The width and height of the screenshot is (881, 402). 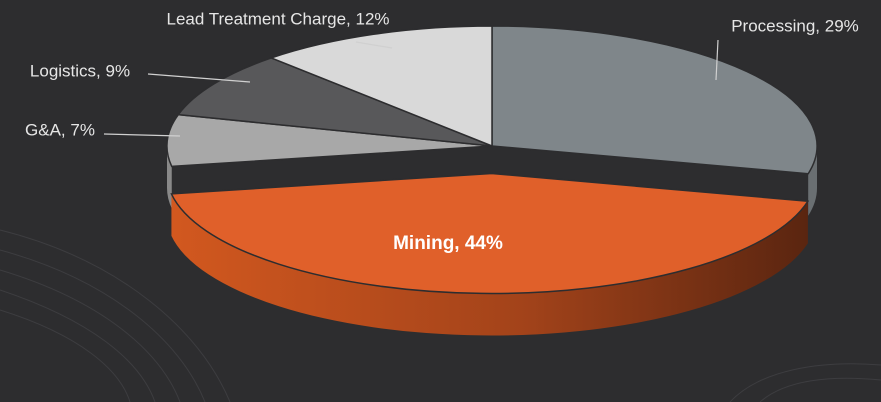 I want to click on data-label: Lead Treatment Charge, 12%, so click(x=277, y=18).